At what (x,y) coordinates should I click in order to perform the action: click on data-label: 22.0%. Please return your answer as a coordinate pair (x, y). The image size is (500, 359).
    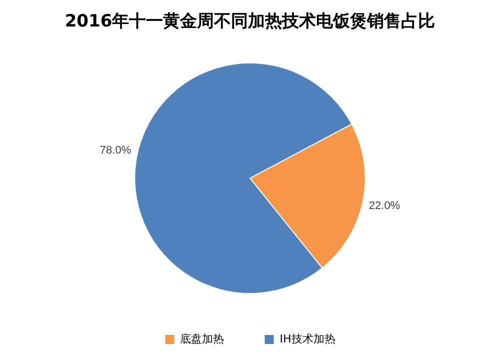
    Looking at the image, I should click on (384, 206).